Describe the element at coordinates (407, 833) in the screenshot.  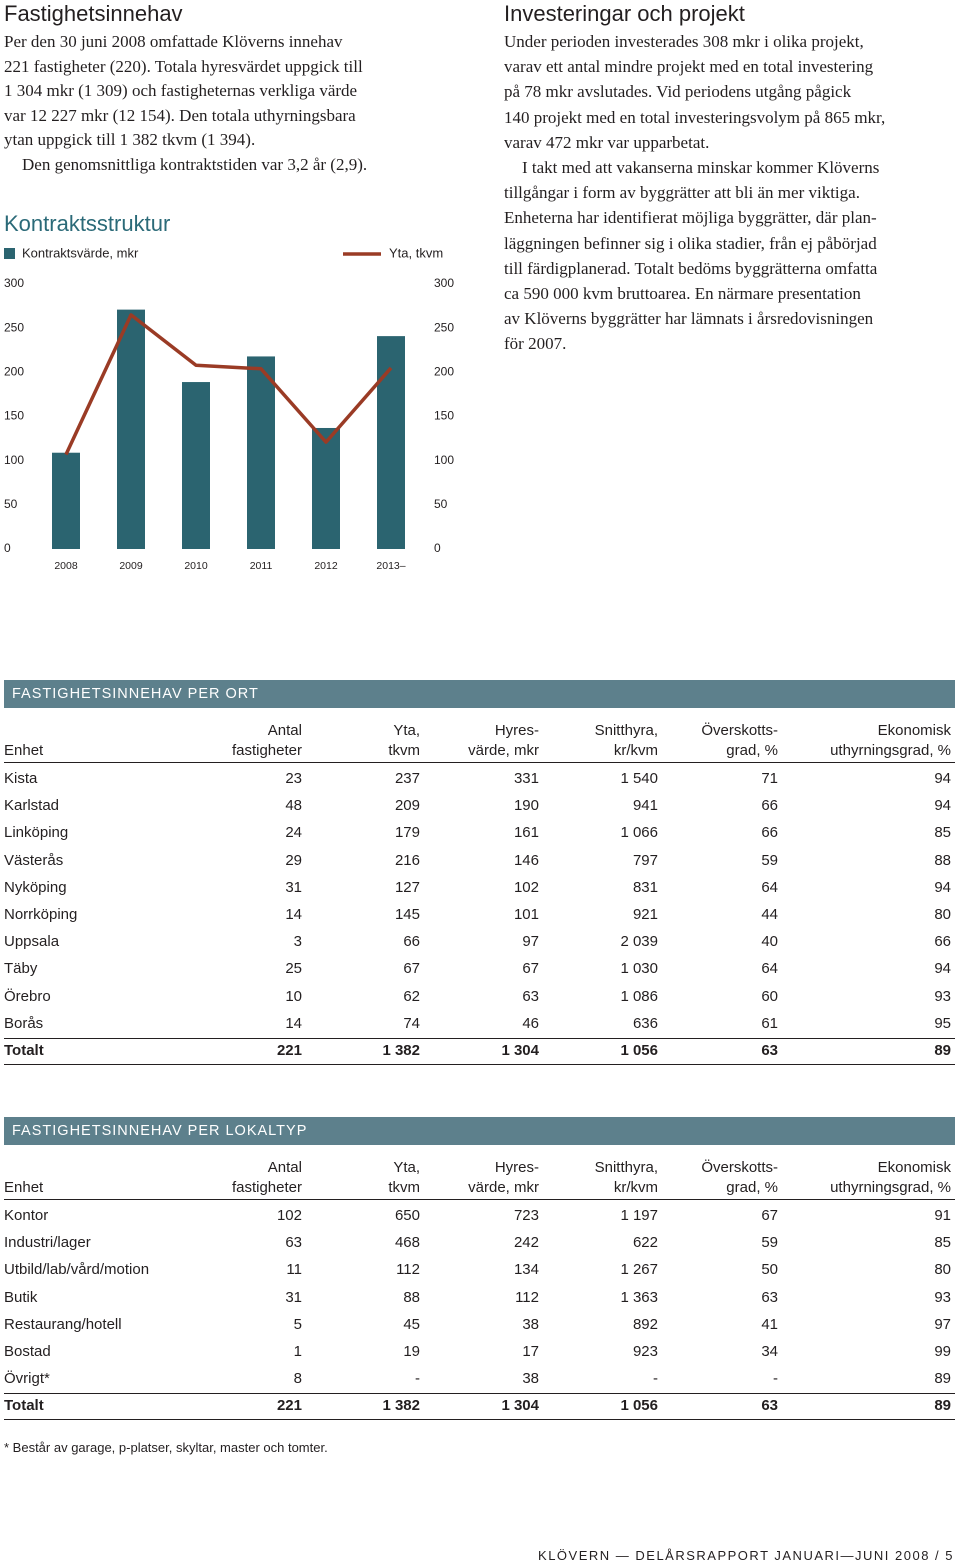
I see `table-cell: 179` at that location.